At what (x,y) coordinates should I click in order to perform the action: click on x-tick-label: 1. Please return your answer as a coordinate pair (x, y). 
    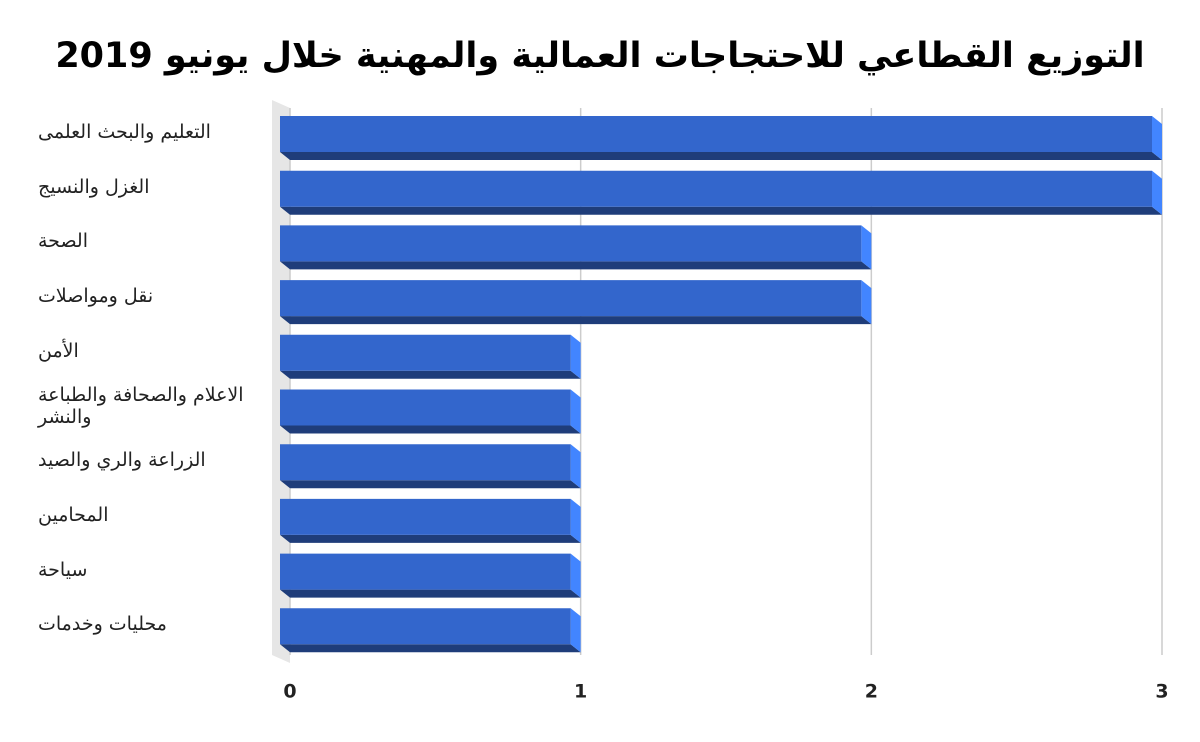
    Looking at the image, I should click on (580, 692).